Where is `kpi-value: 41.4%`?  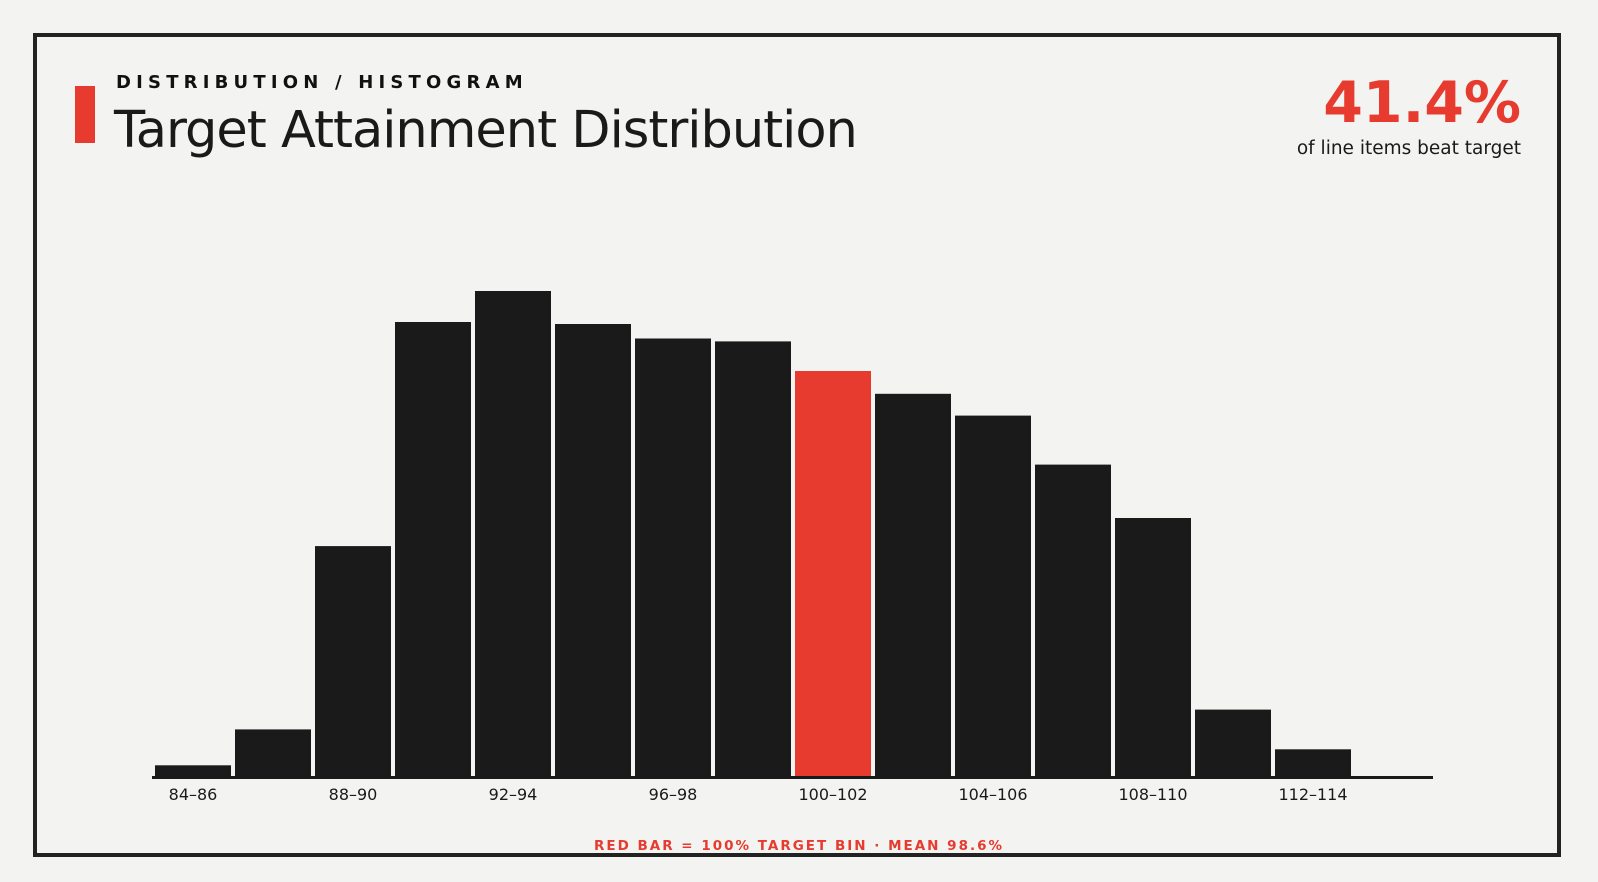
kpi-value: 41.4% is located at coordinates (1422, 103).